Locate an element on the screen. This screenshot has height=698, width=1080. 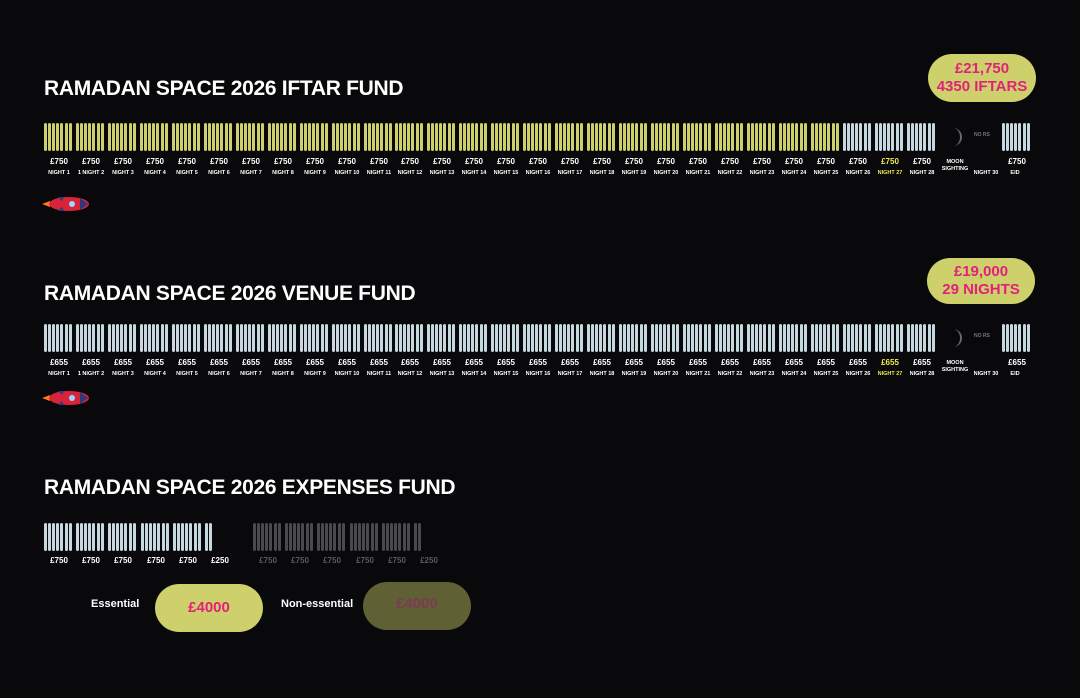
iftar-total-count: 4350 IFTARS is located at coordinates (982, 86).